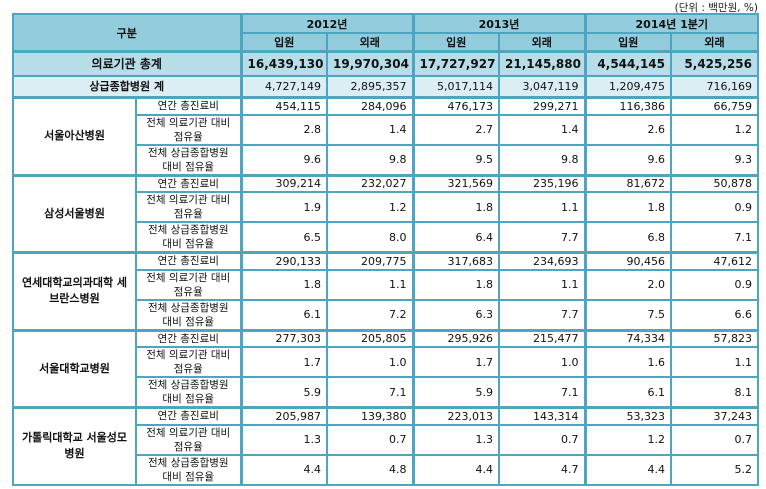 Image resolution: width=766 pixels, height=489 pixels. I want to click on header-category: 구분, so click(127, 33).